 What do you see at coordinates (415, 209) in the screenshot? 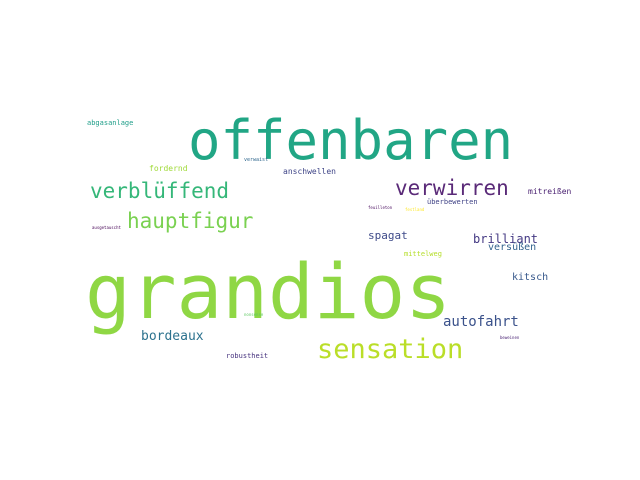
I see `word-festland: festland` at bounding box center [415, 209].